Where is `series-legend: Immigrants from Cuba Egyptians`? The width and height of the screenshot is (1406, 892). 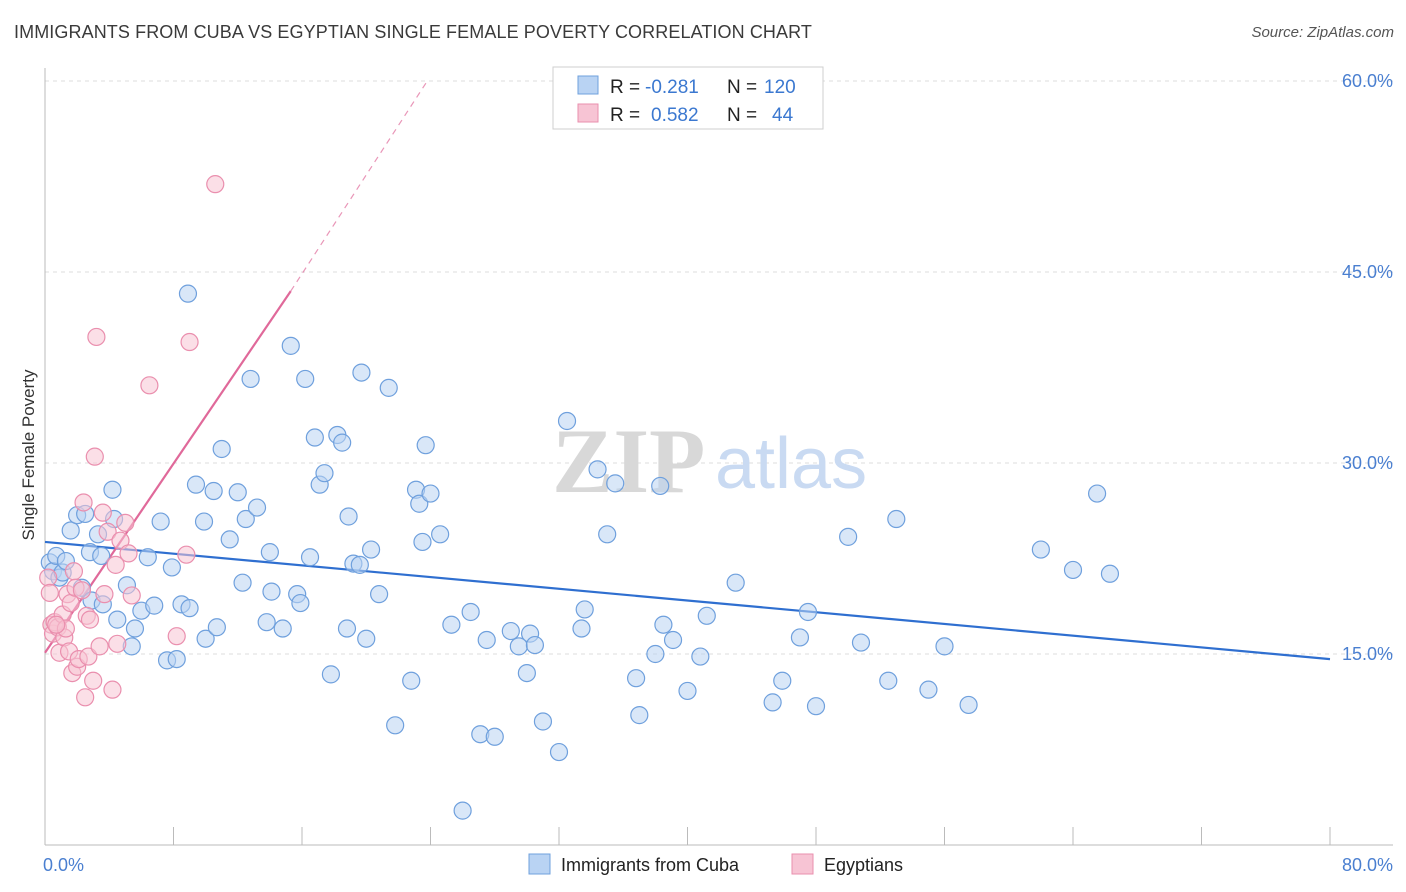 series-legend: Immigrants from Cuba Egyptians is located at coordinates (715, 864).